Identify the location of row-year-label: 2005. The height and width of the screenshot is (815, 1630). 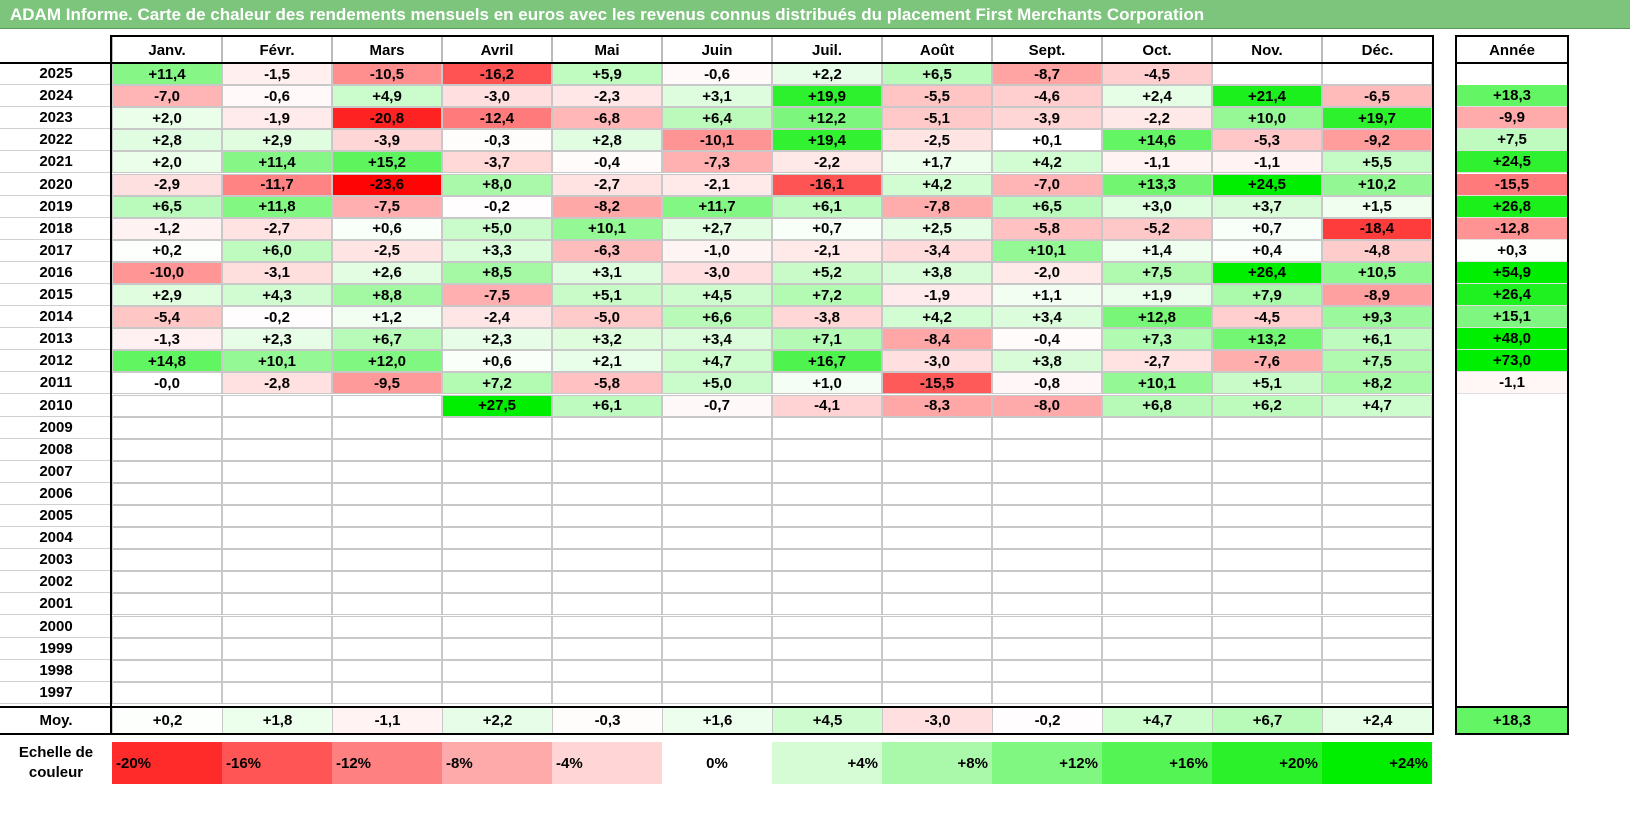
(56, 516).